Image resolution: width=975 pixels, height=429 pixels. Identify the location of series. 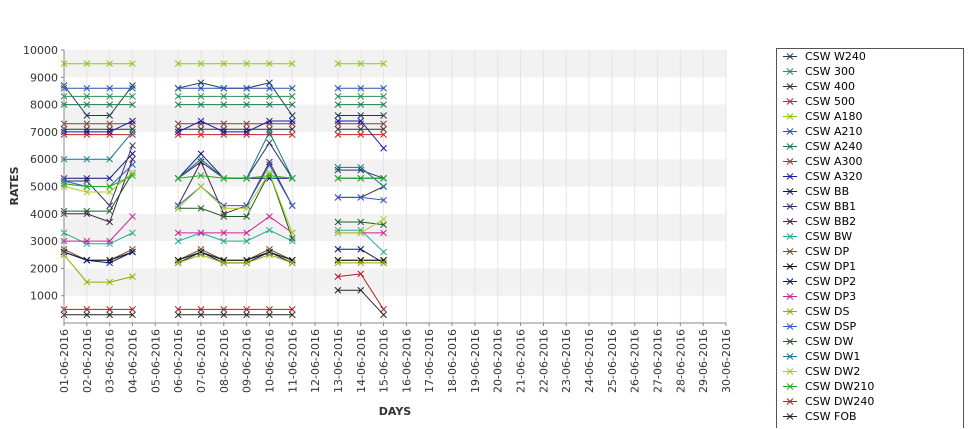
(223, 203).